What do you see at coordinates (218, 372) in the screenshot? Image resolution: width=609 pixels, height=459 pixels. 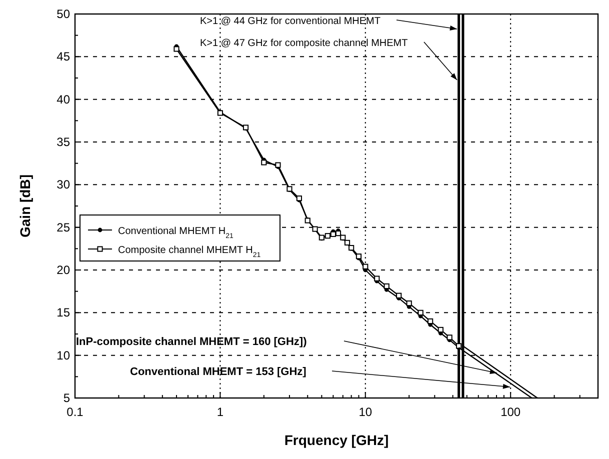 I see `annotation: Conventional MHEMT = 153 [GHz]` at bounding box center [218, 372].